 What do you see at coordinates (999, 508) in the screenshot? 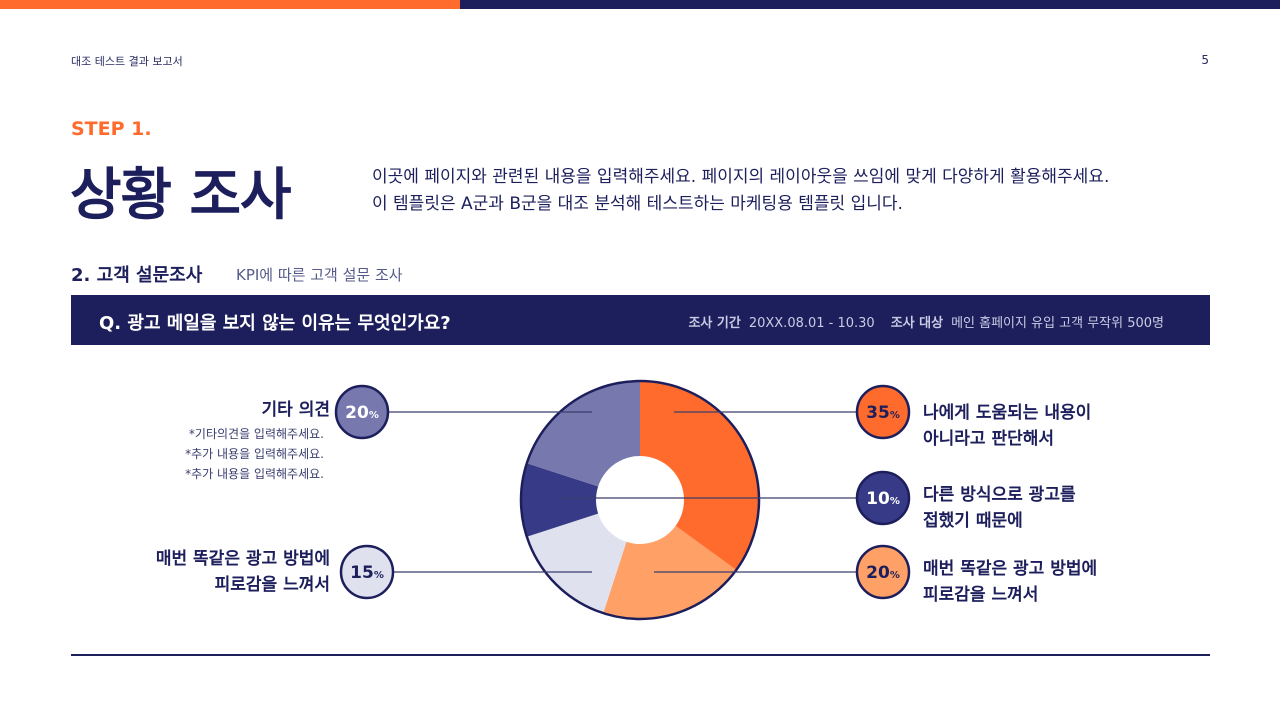
I see `slice-label-3: 다른 방식으로 광고를 접했기 때문에` at bounding box center [999, 508].